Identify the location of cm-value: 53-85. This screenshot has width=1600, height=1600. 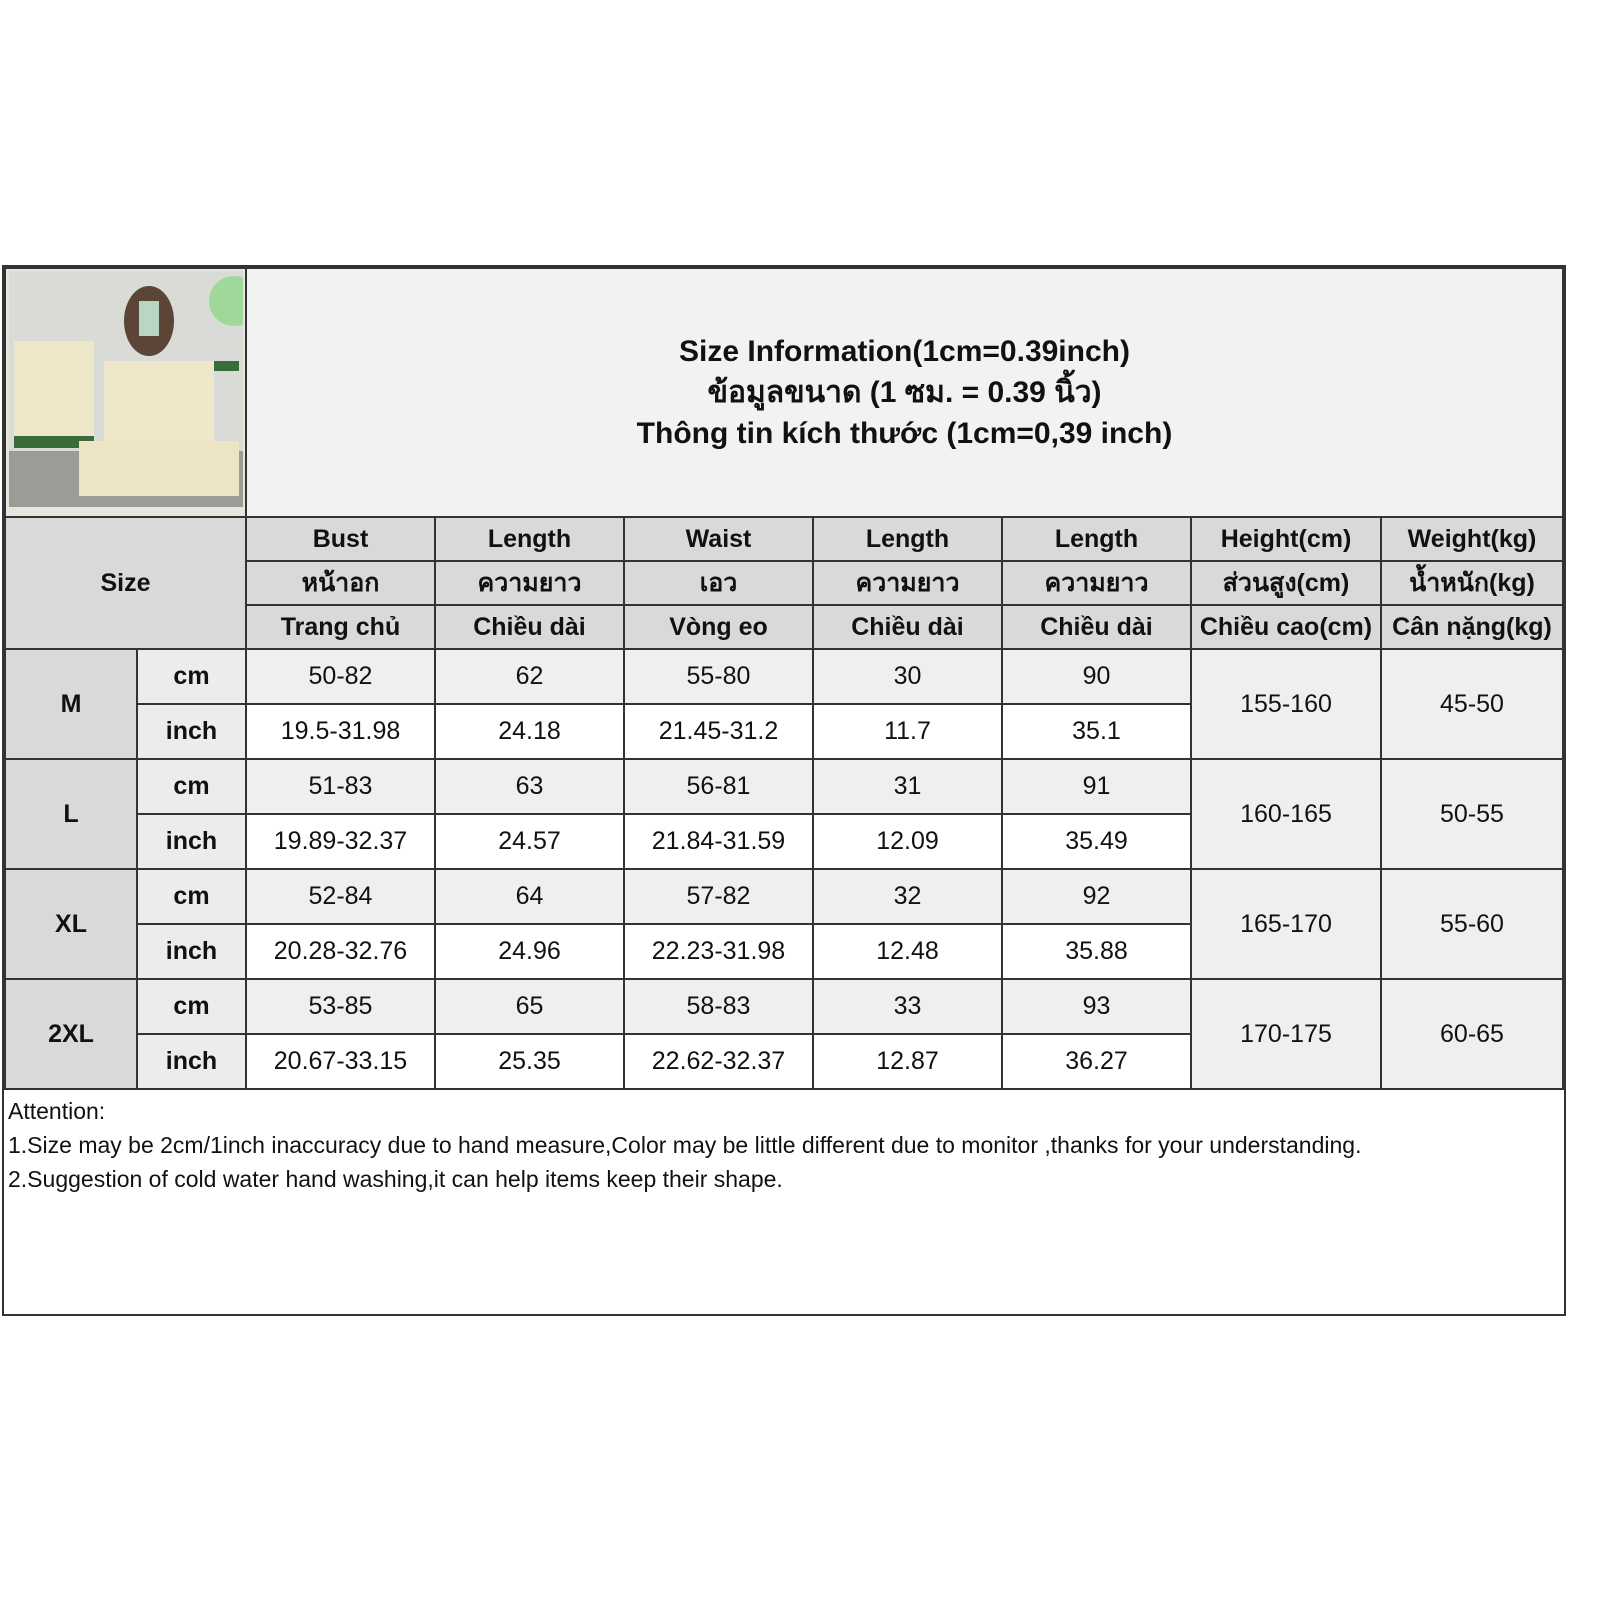
(340, 1006).